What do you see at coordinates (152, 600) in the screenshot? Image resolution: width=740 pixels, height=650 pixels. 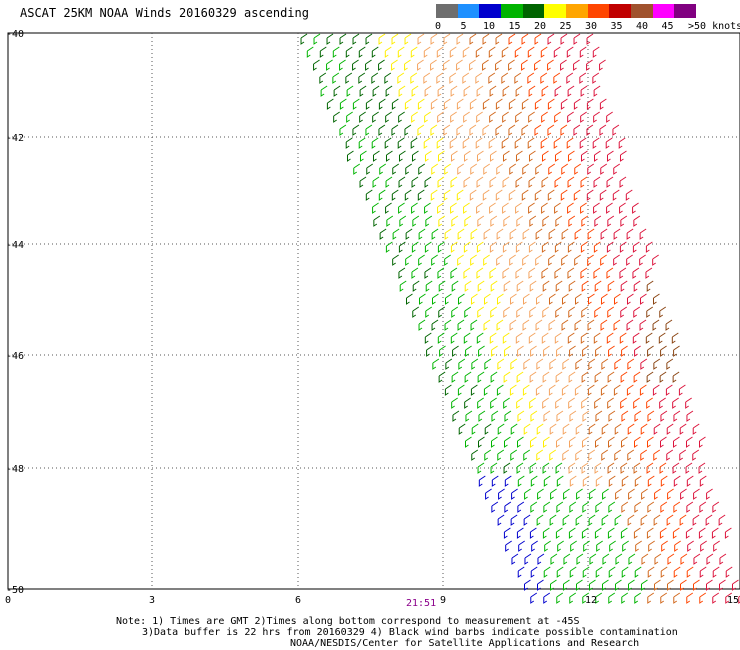 I see `longitude-label: 3` at bounding box center [152, 600].